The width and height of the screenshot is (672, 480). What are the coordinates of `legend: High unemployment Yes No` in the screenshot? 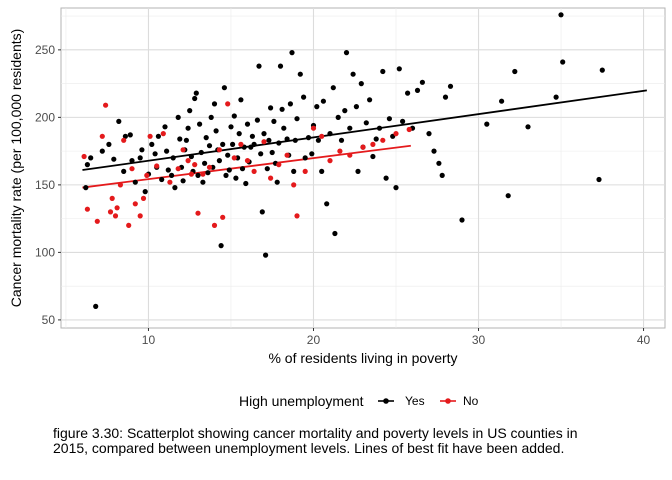 It's located at (359, 401).